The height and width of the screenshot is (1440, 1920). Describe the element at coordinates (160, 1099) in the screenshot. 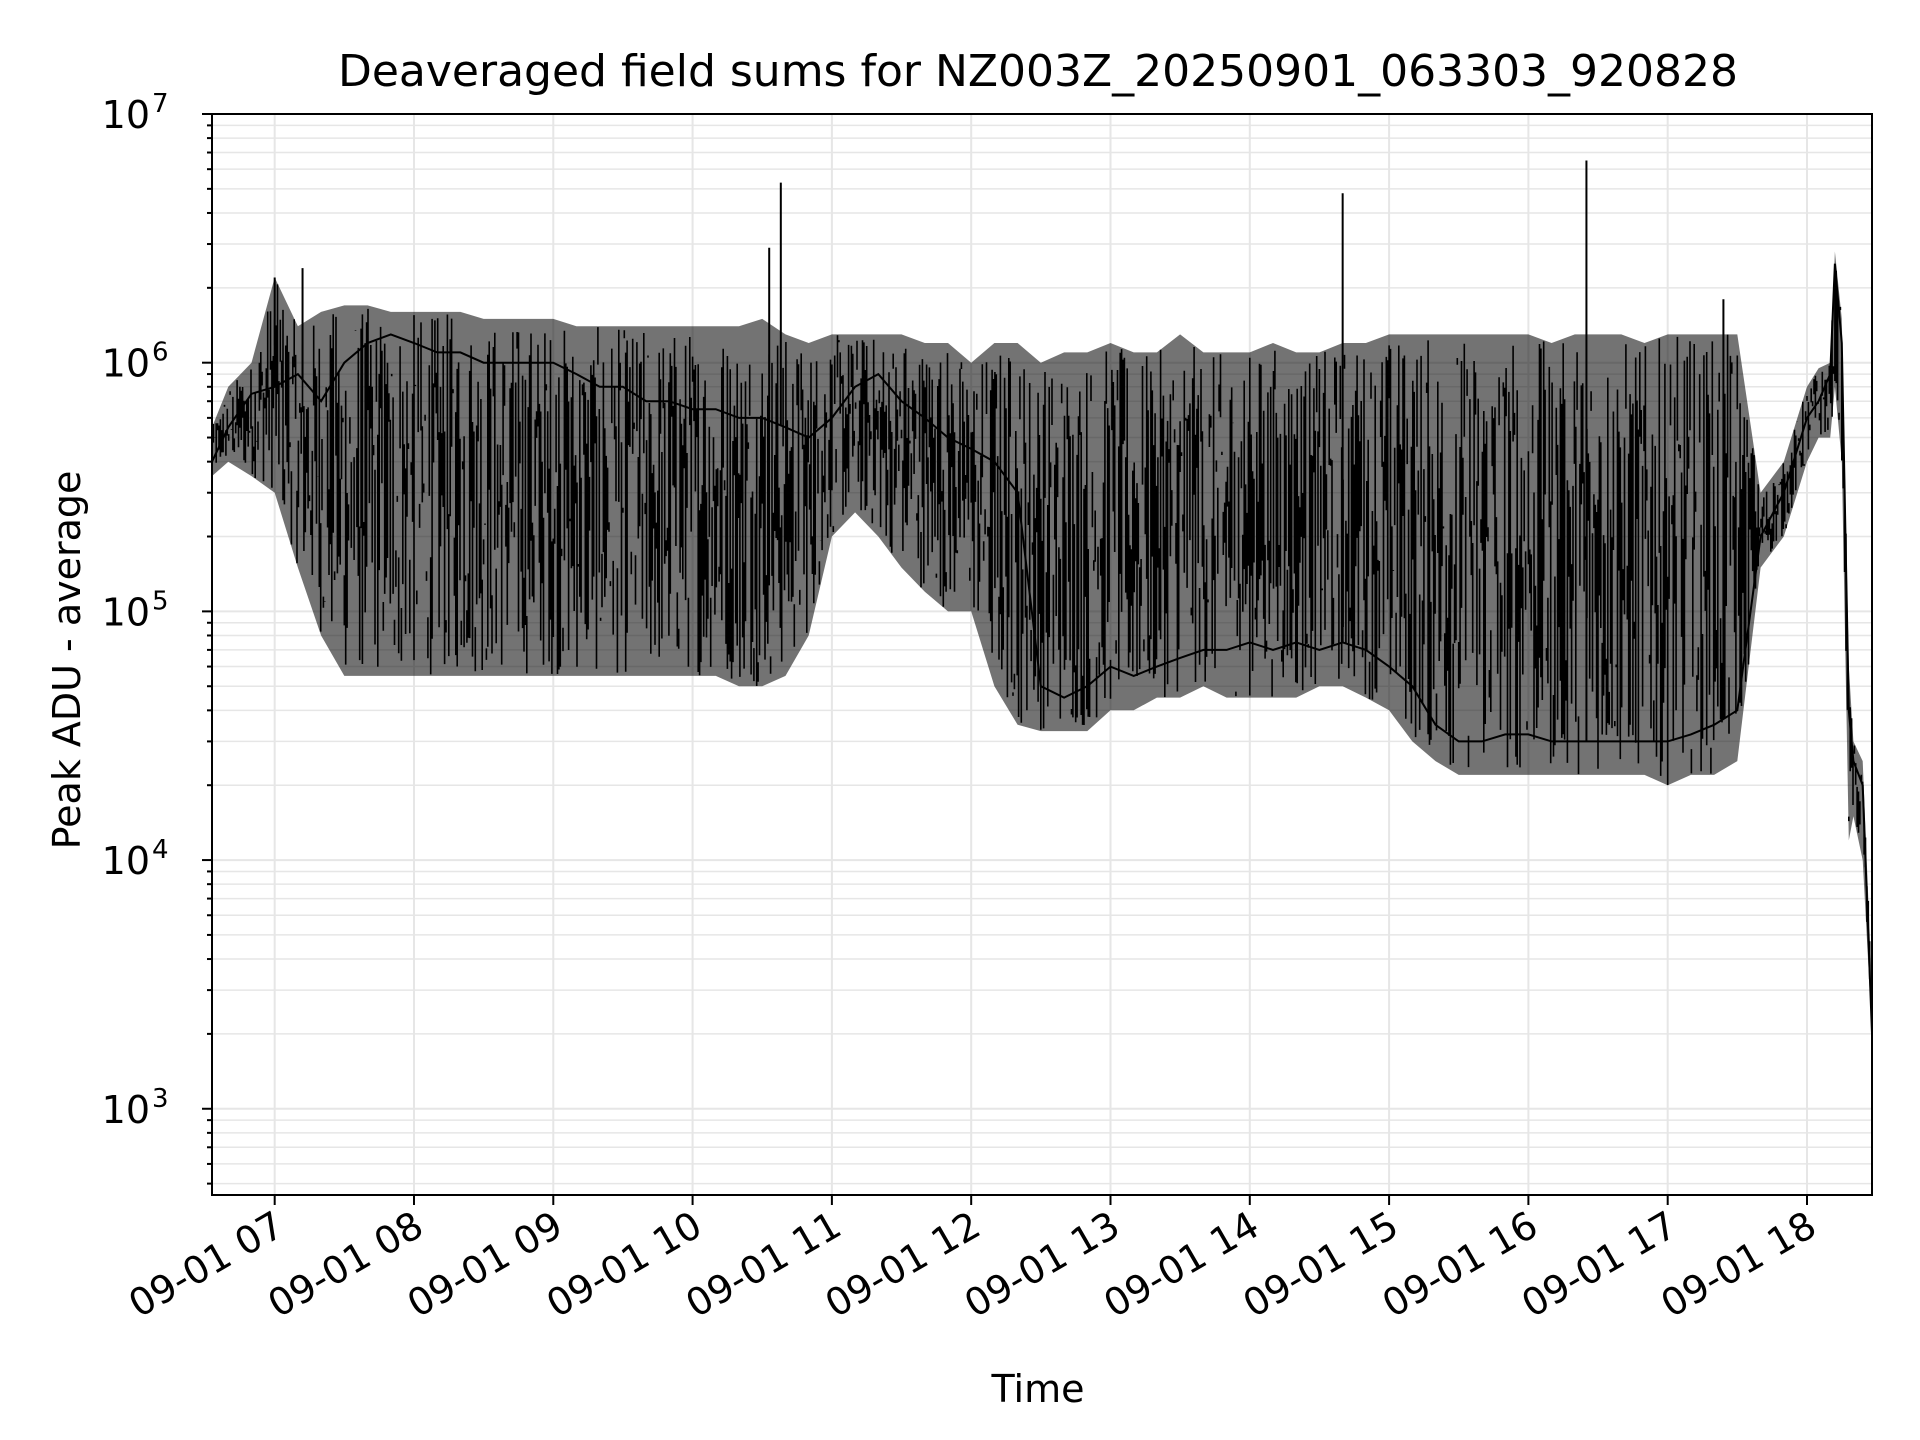

I see `y-tick-label-exponent: 3` at that location.